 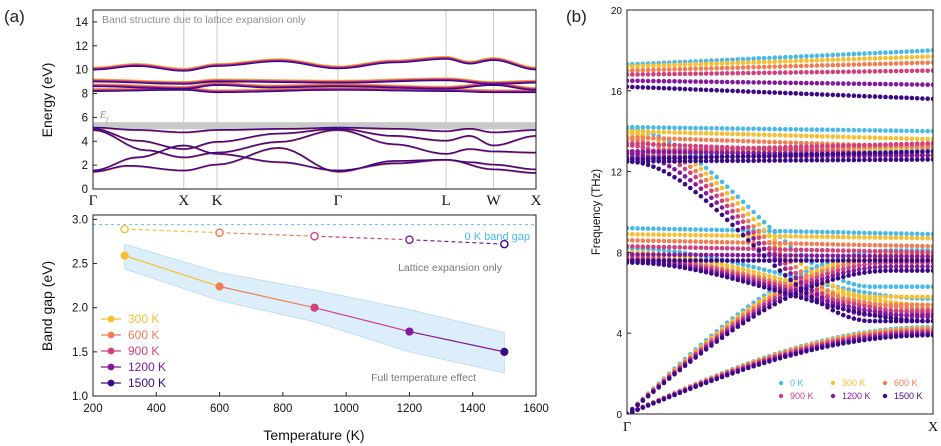 What do you see at coordinates (282, 409) in the screenshot?
I see `x-tick-label: 800` at bounding box center [282, 409].